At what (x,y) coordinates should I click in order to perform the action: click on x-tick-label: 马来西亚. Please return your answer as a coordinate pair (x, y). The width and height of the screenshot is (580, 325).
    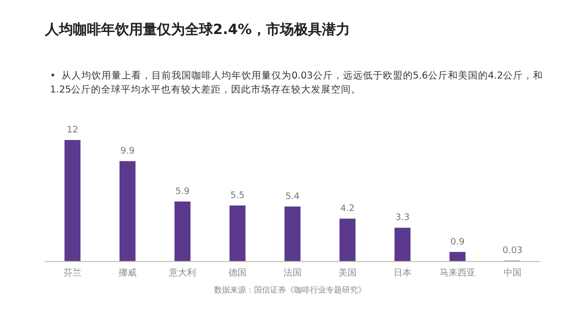
    Looking at the image, I should click on (458, 273).